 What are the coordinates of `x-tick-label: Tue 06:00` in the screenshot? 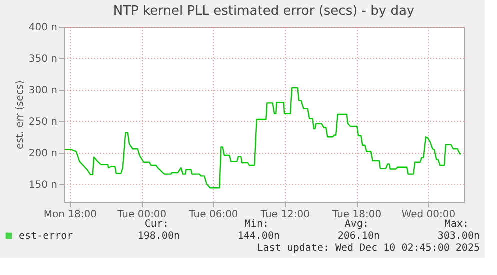 It's located at (213, 215).